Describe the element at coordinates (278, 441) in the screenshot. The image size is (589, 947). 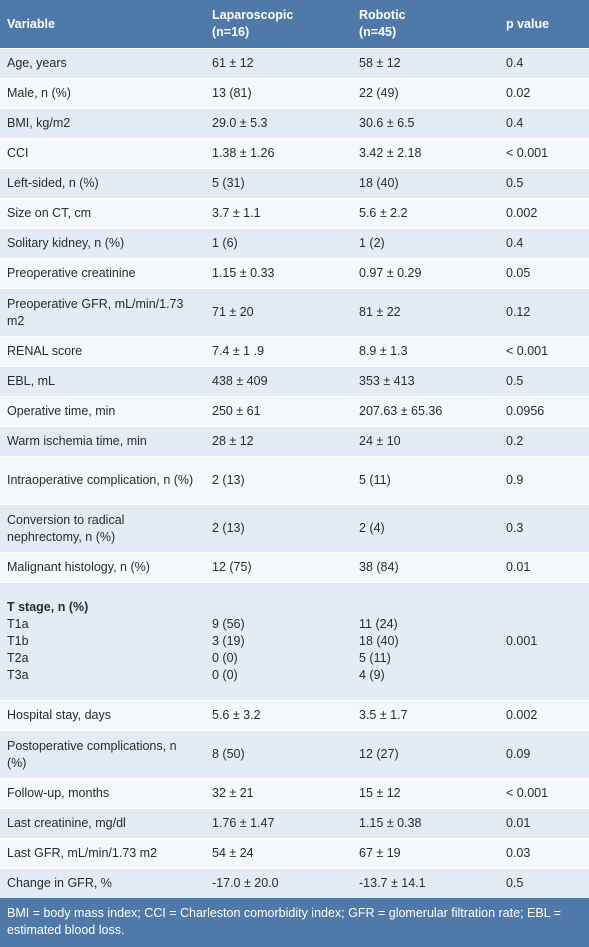
I see `laparoscopic-cell: 28 ± 12` at that location.